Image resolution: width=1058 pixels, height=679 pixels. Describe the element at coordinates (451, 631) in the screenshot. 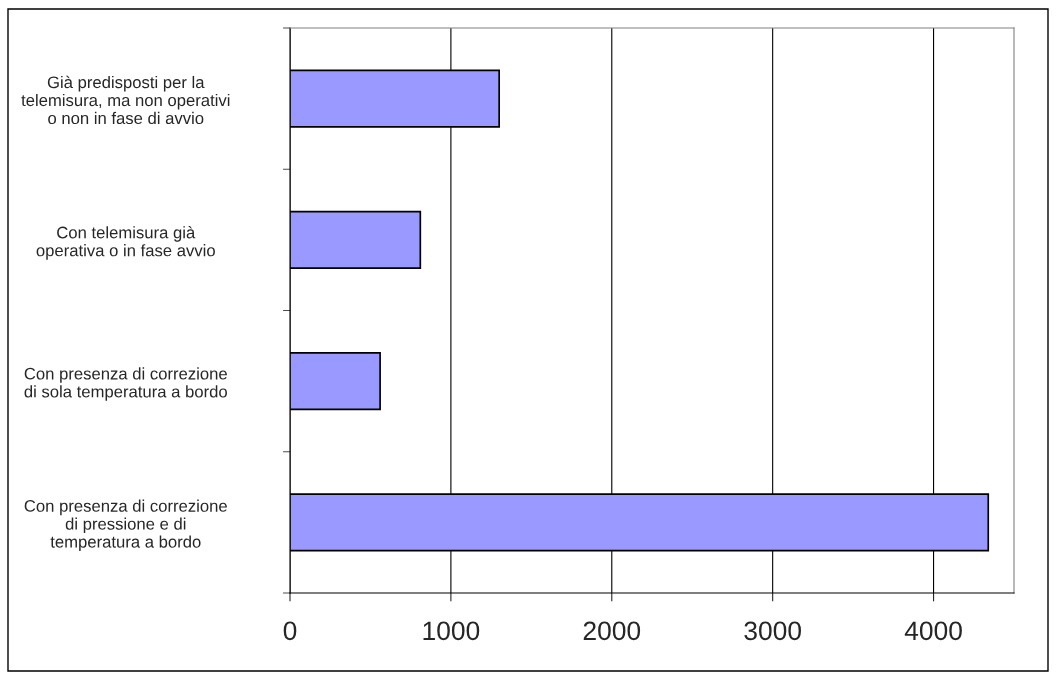

I see `x-tick-label: 1000` at that location.